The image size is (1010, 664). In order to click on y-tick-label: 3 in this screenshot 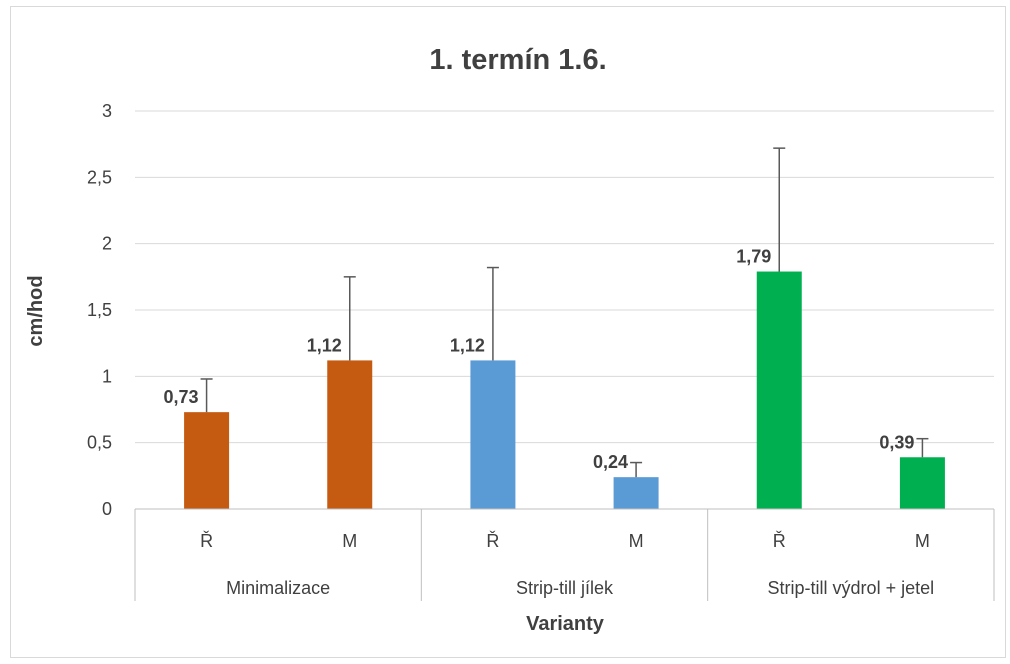, I will do `click(107, 111)`.